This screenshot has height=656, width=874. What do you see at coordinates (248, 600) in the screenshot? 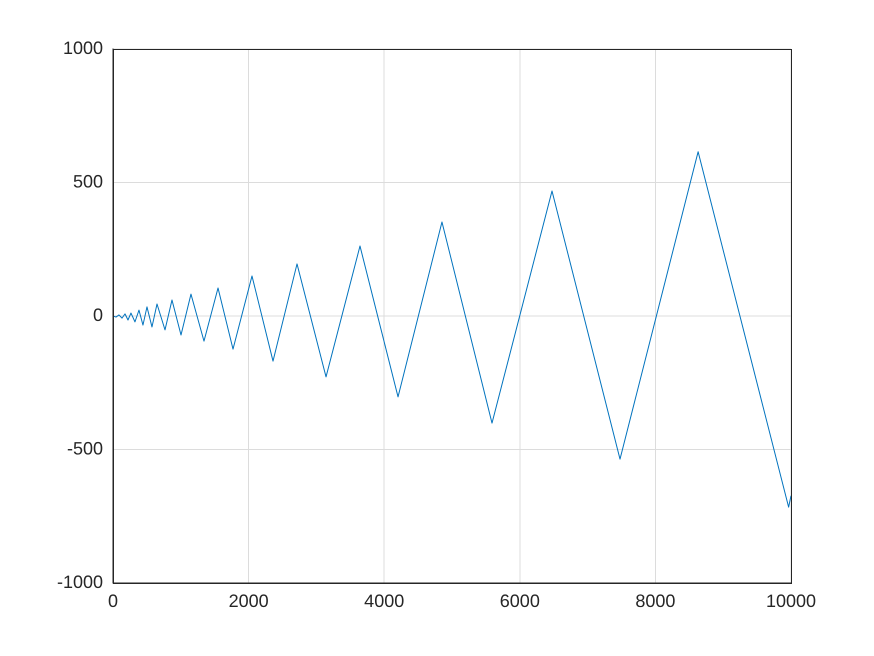
I see `x-tick-label: 2000` at bounding box center [248, 600].